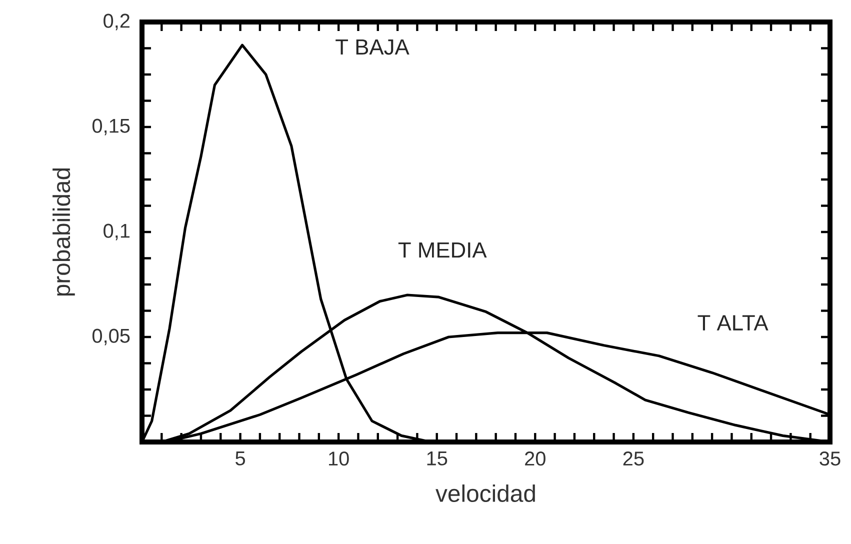 The image size is (851, 544). Describe the element at coordinates (442, 250) in the screenshot. I see `series-label: T MEDIA` at that location.